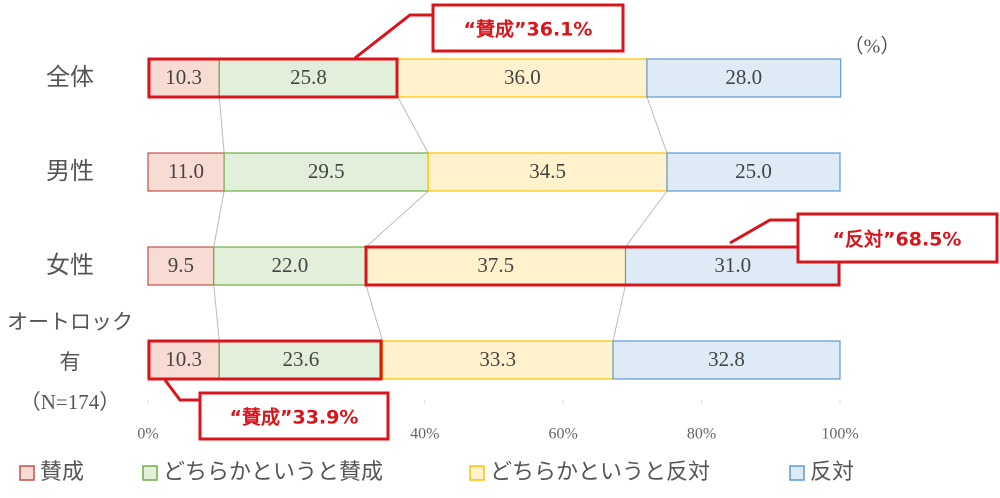 The image size is (1000, 498). I want to click on value-label: 23.6, so click(301, 359).